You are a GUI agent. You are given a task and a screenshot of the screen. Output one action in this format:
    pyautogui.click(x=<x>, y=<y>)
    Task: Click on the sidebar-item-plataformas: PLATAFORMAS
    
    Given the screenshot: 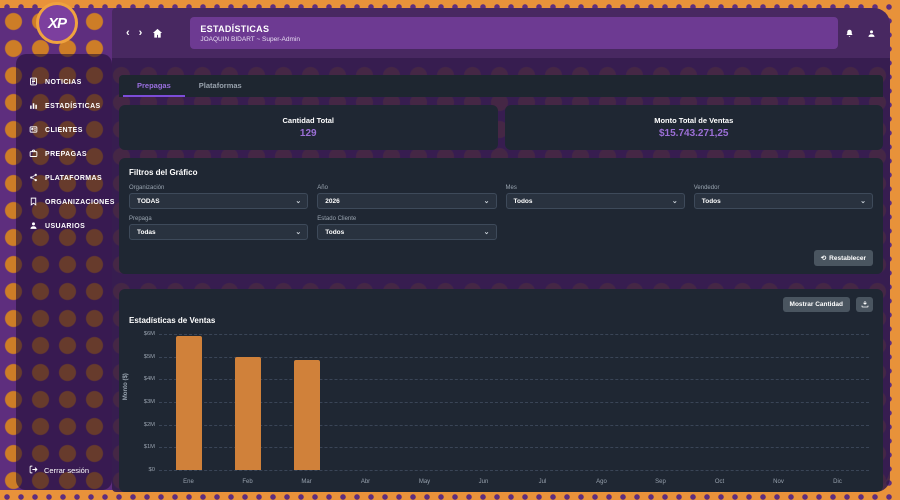 What is the action you would take?
    pyautogui.click(x=64, y=178)
    